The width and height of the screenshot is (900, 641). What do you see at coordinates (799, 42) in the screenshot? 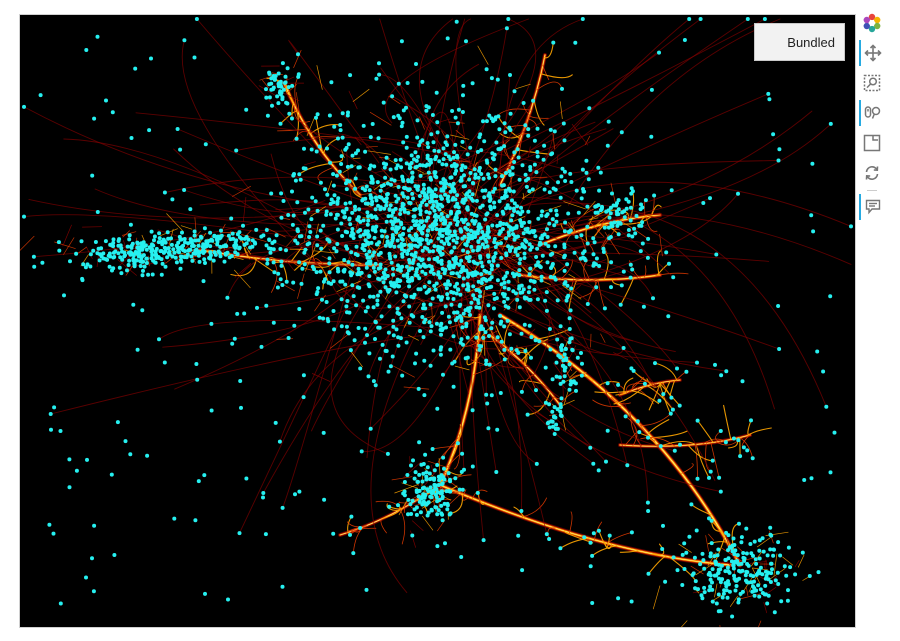
I see `legend: Bundled` at bounding box center [799, 42].